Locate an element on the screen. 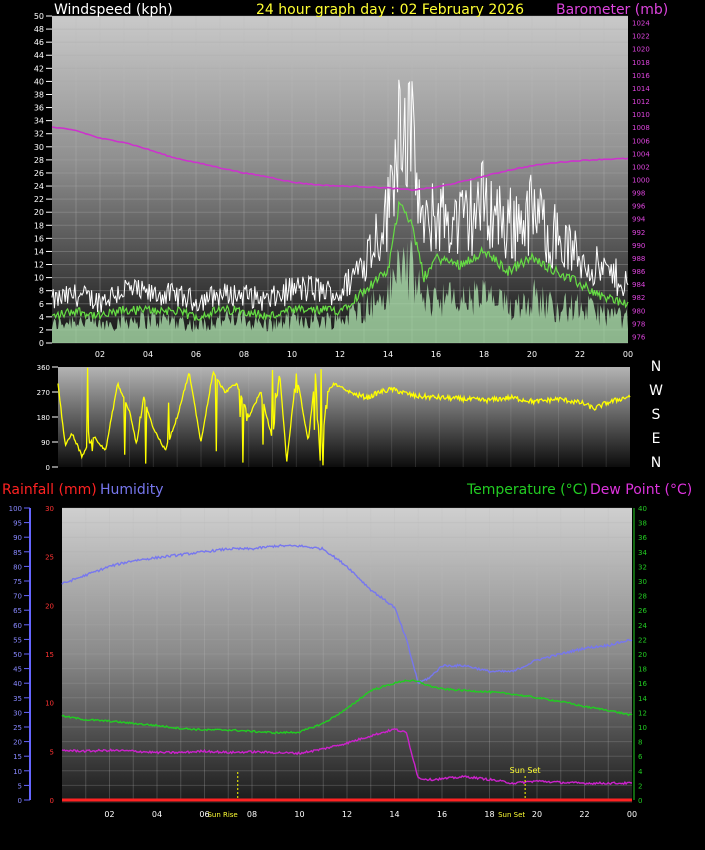 The image size is (705, 850). wind-y-tick-label: 10 is located at coordinates (39, 278).